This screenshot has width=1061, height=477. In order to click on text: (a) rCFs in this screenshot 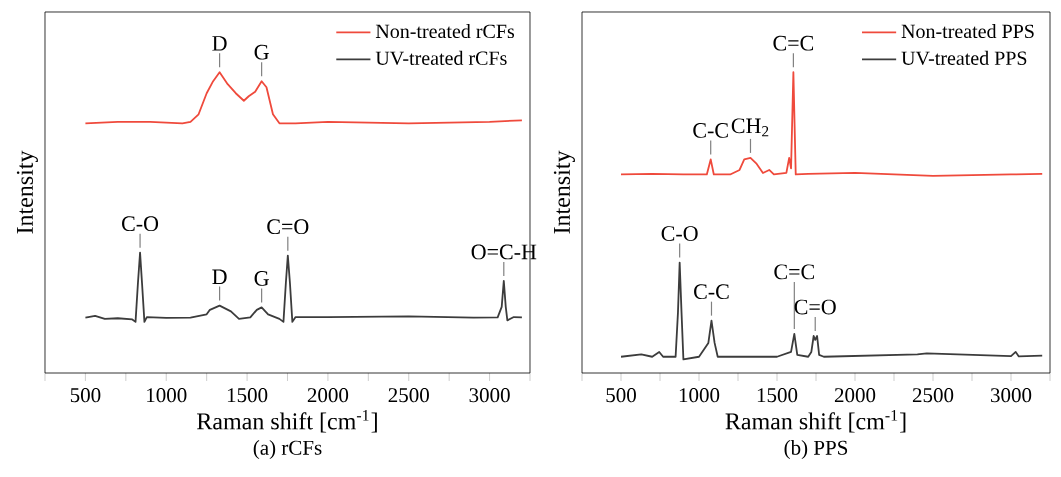, I will do `click(287, 450)`.